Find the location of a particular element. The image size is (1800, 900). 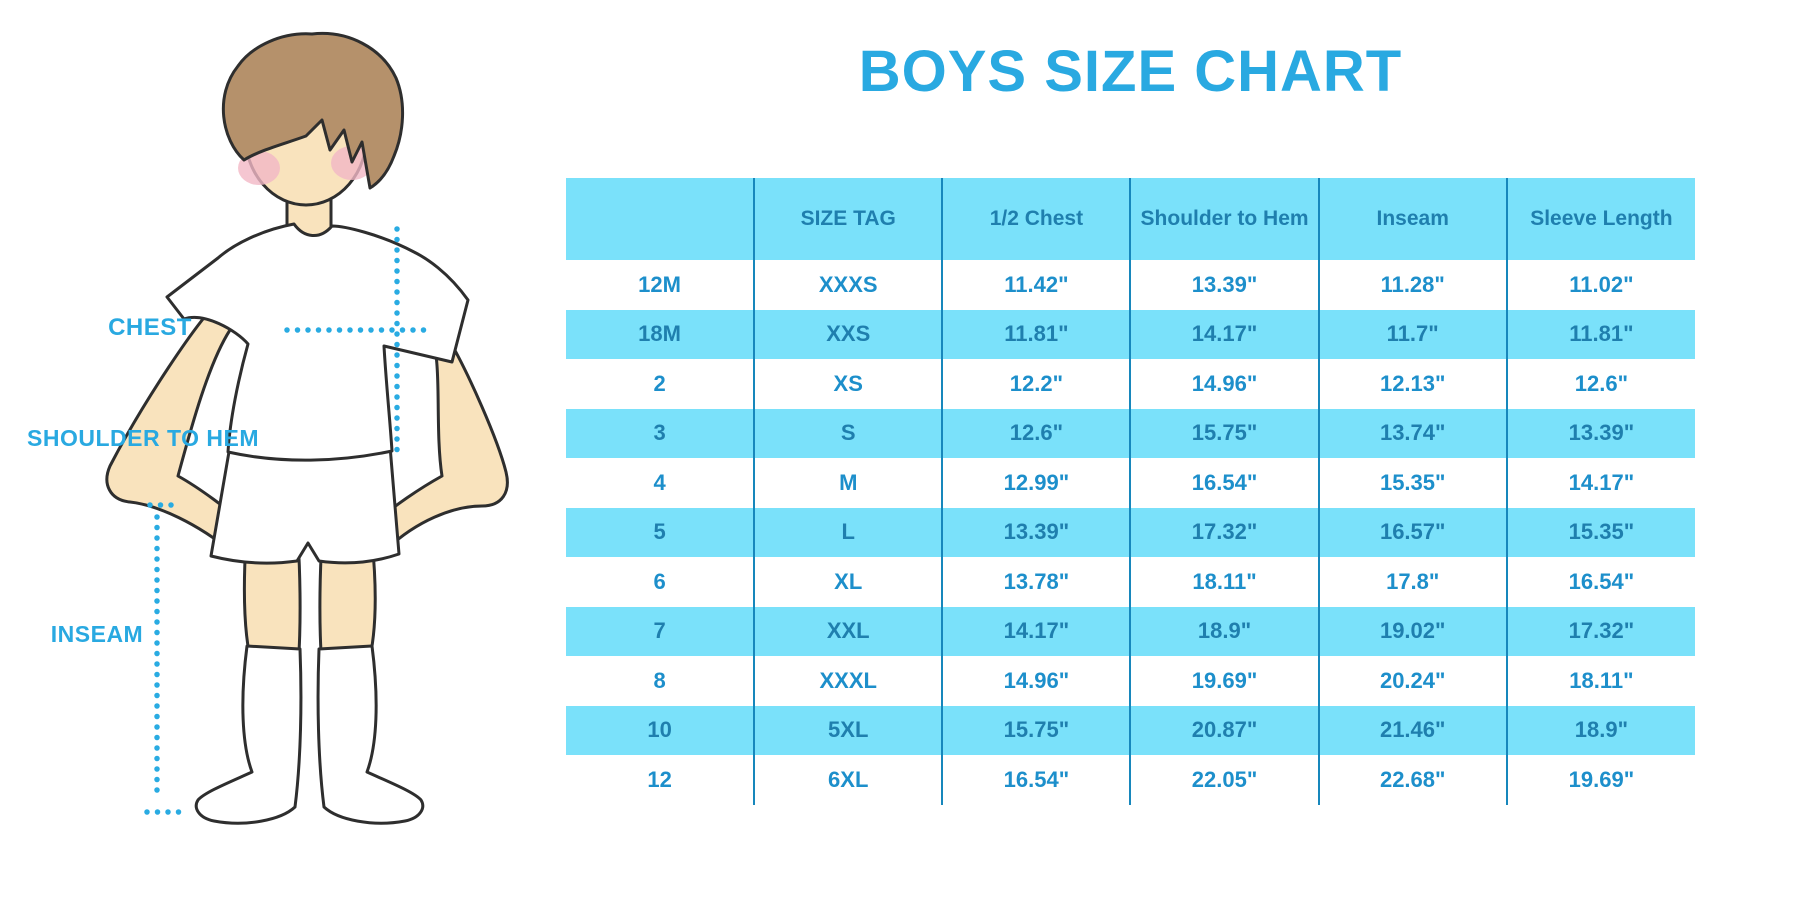

inseam-label: INSEAM is located at coordinates (97, 634).